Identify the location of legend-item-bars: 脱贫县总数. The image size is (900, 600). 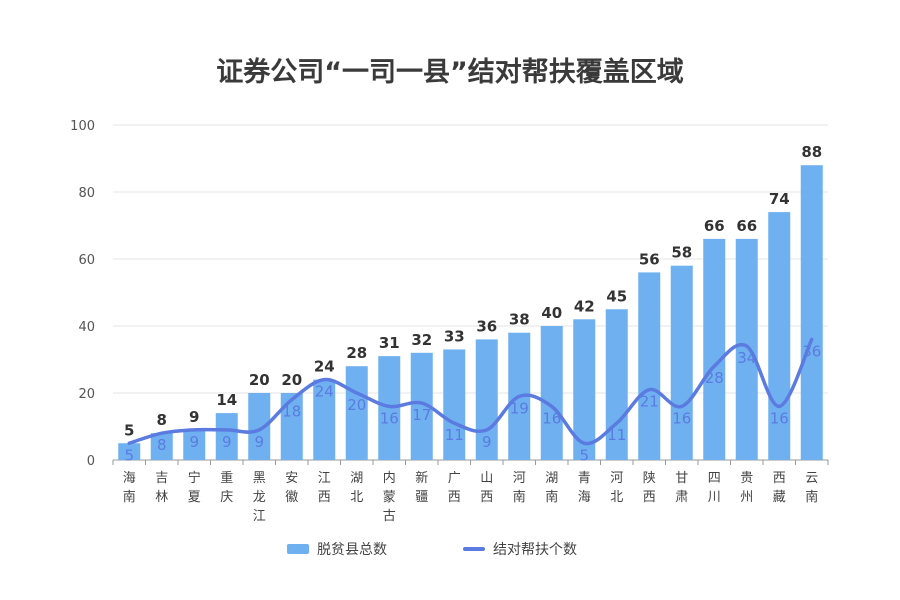
(337, 549).